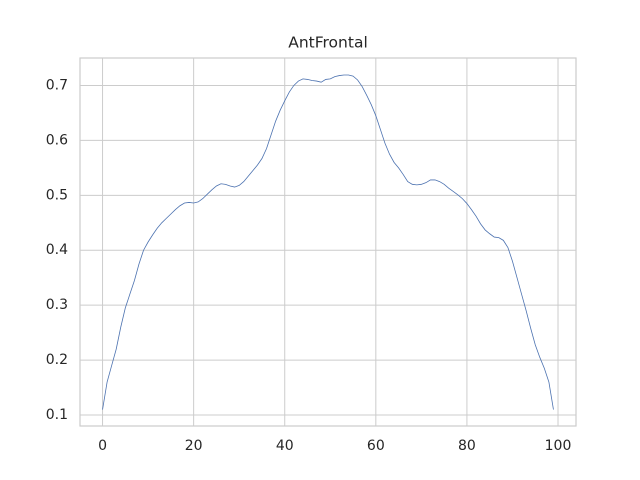  What do you see at coordinates (467, 446) in the screenshot?
I see `x-tick-label: 80` at bounding box center [467, 446].